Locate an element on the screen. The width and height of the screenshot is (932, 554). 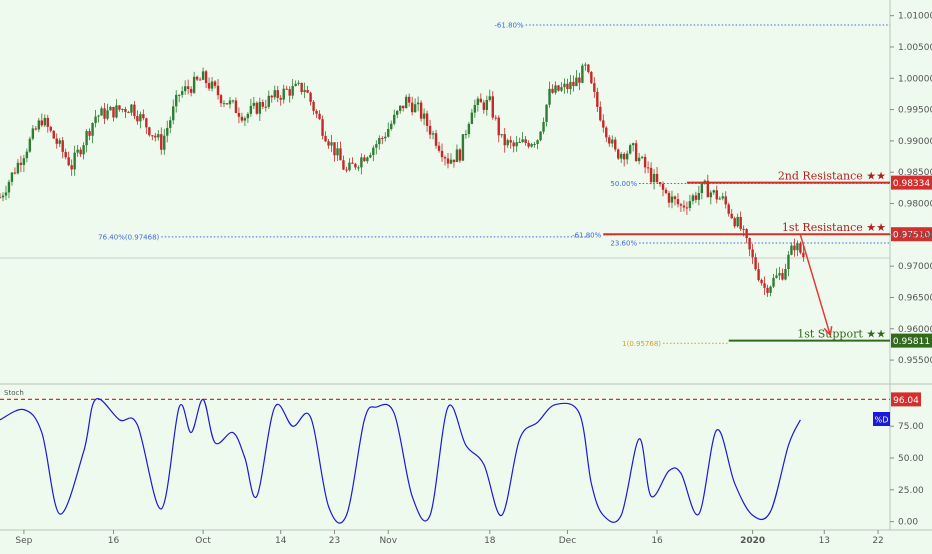
overbought-badge is located at coordinates (906, 399).